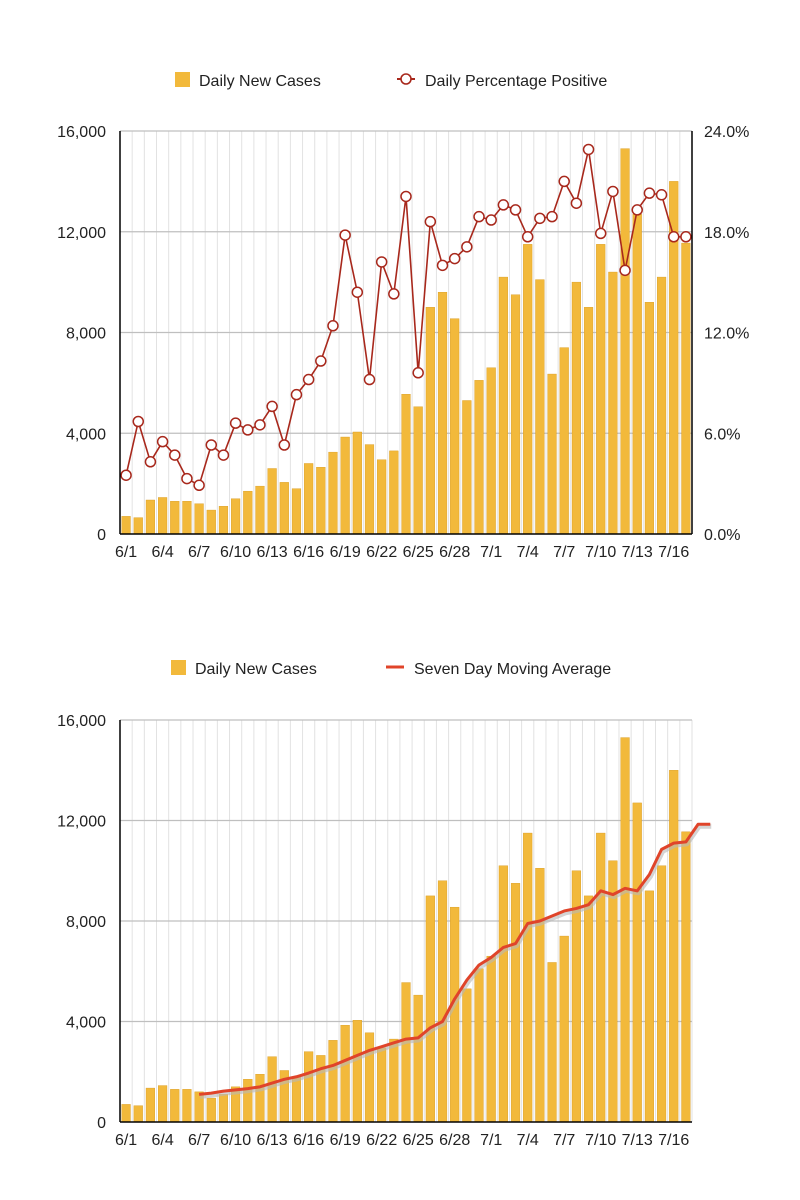 Image resolution: width=800 pixels, height=1200 pixels. What do you see at coordinates (406, 79) in the screenshot?
I see `legend-marker-icon` at bounding box center [406, 79].